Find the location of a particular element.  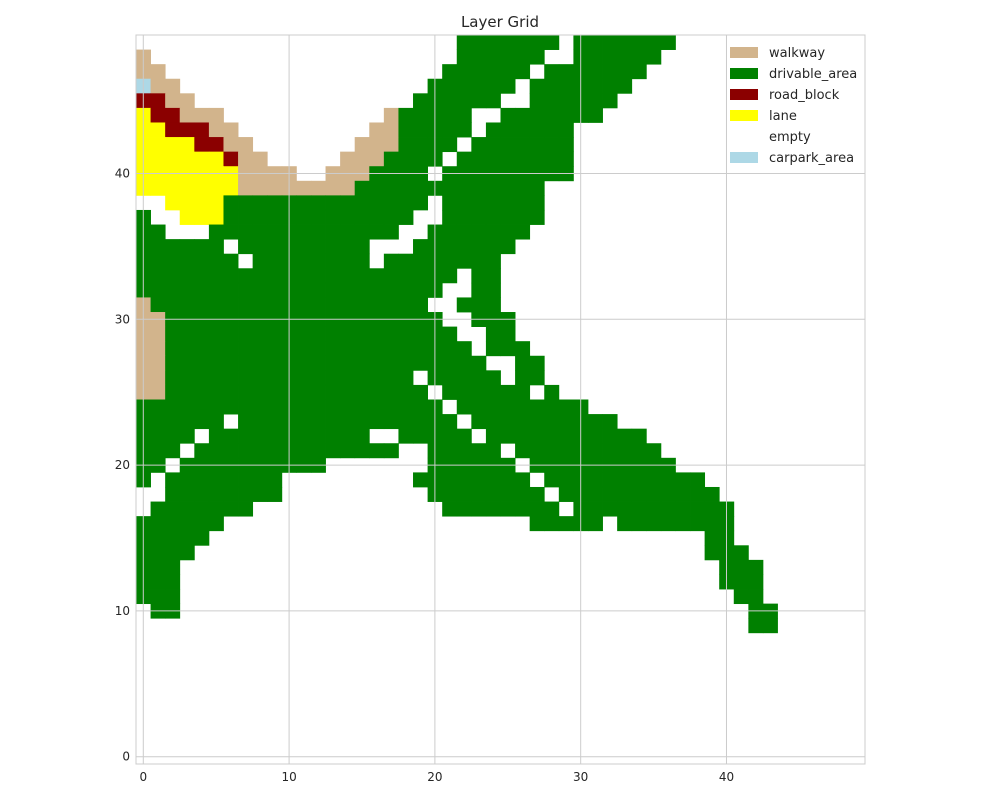

legend-label-road_block: road_block is located at coordinates (804, 95).